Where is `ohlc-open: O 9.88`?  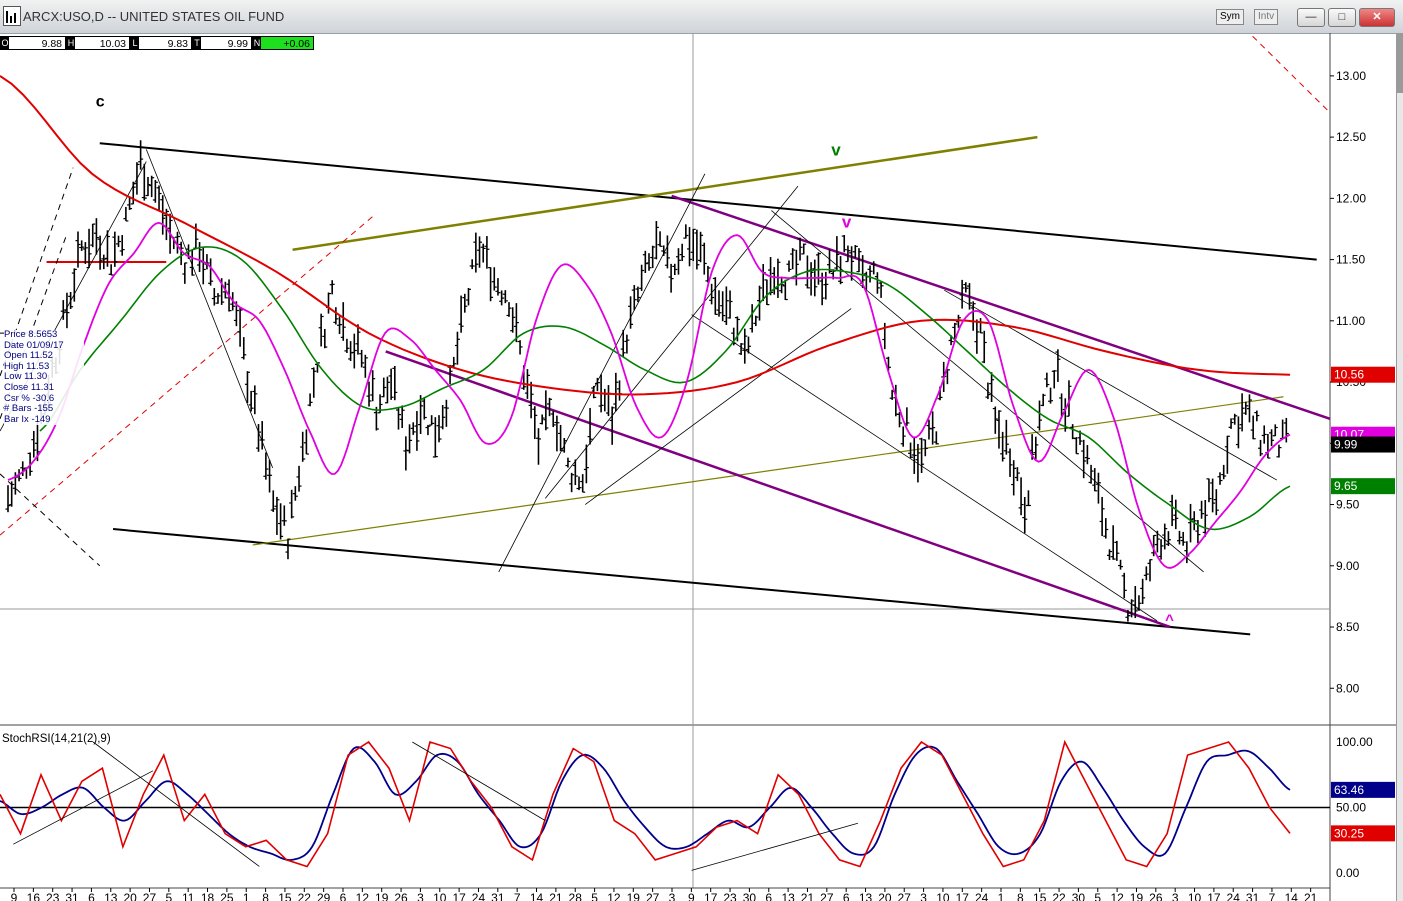
ohlc-open: O 9.88 is located at coordinates (33, 43).